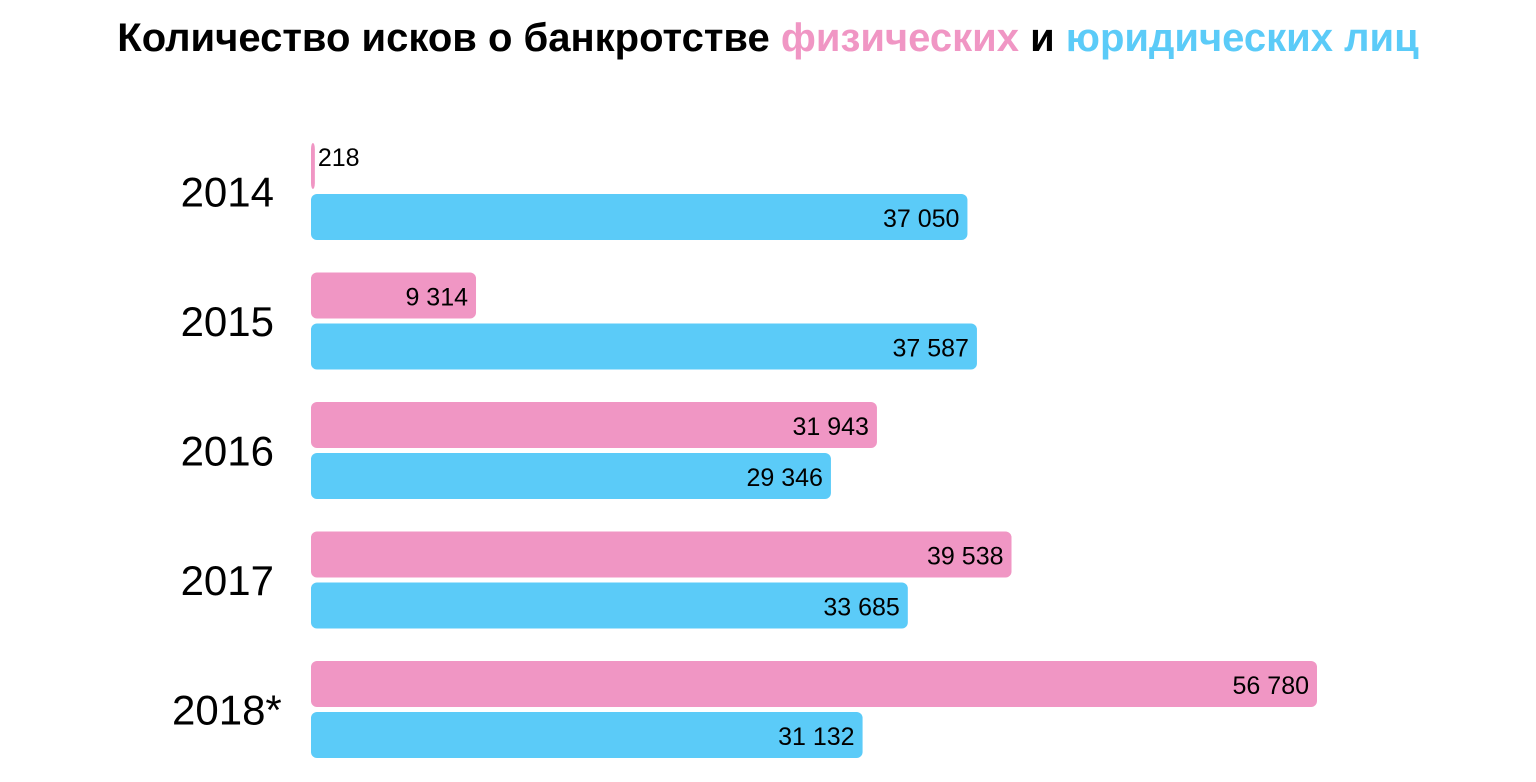 This screenshot has width=1536, height=782. I want to click on title-part-main: Количество исков о банкротстве, so click(449, 38).